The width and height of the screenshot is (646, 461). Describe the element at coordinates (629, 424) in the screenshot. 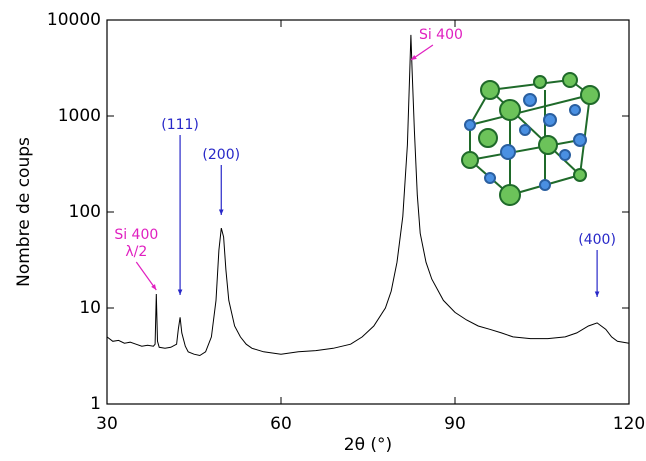

I see `x-tick-label: 120` at that location.